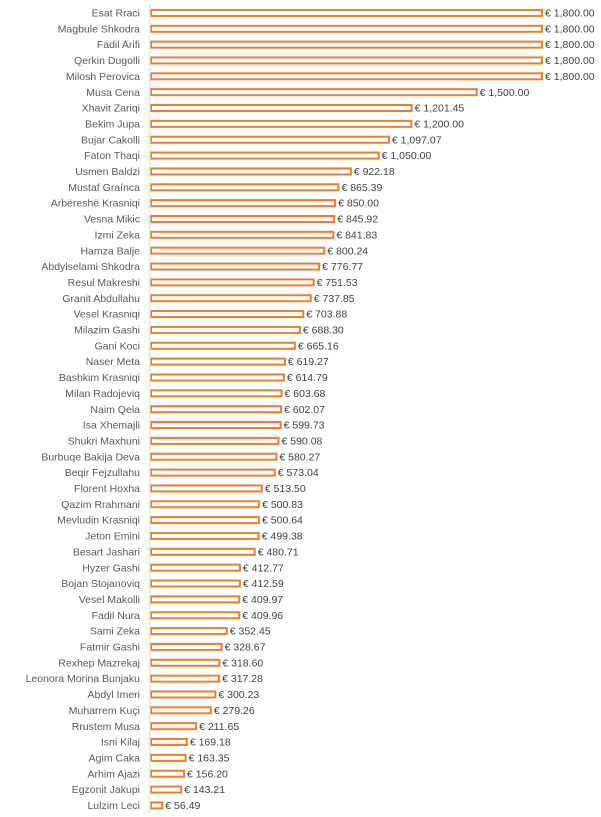  I want to click on value-label: € 412.59, so click(263, 584).